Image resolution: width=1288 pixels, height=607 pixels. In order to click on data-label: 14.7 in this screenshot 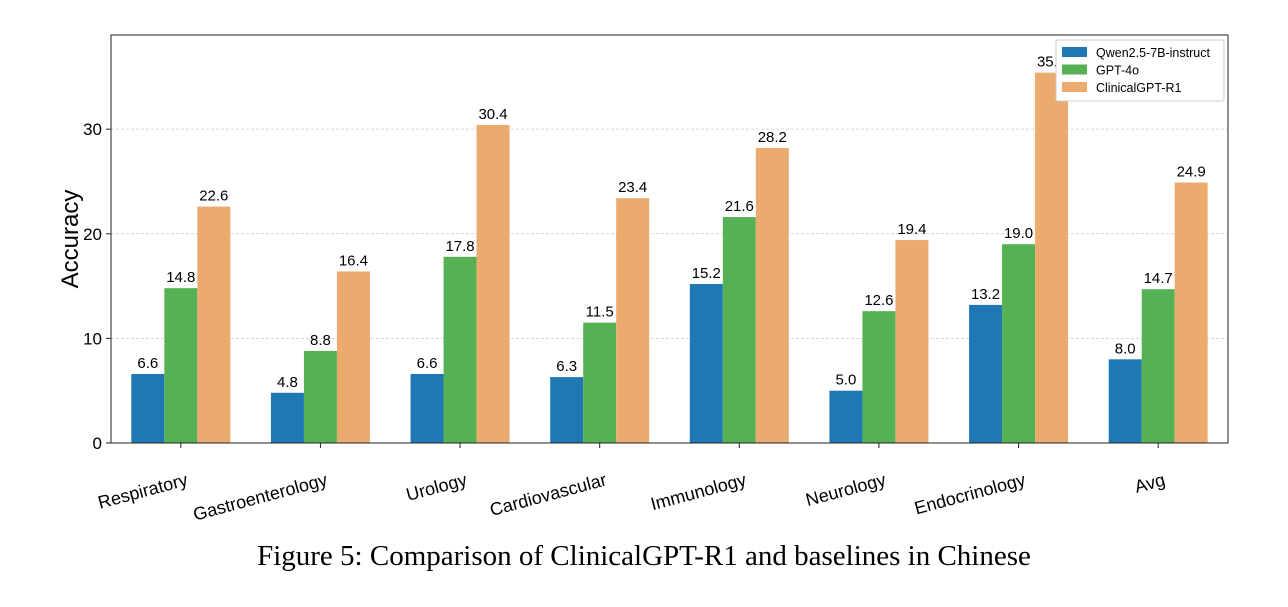, I will do `click(1158, 278)`.